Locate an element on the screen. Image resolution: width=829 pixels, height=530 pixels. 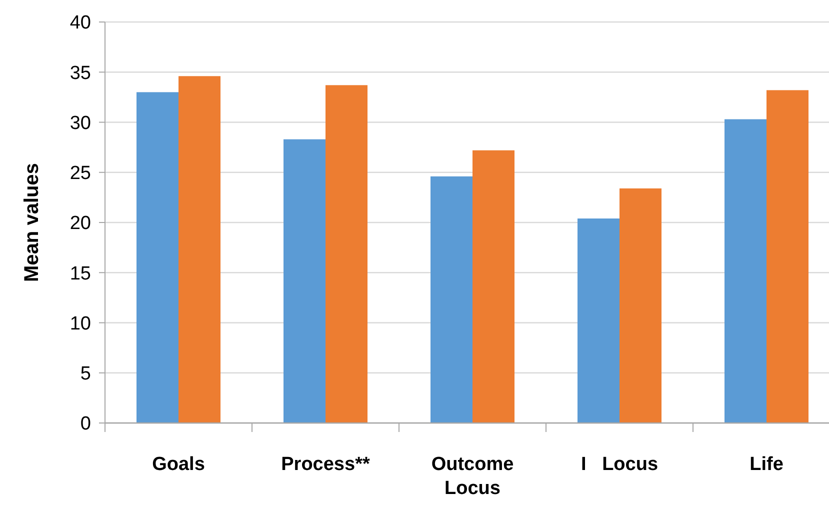
y-tick-label: 20 is located at coordinates (80, 223).